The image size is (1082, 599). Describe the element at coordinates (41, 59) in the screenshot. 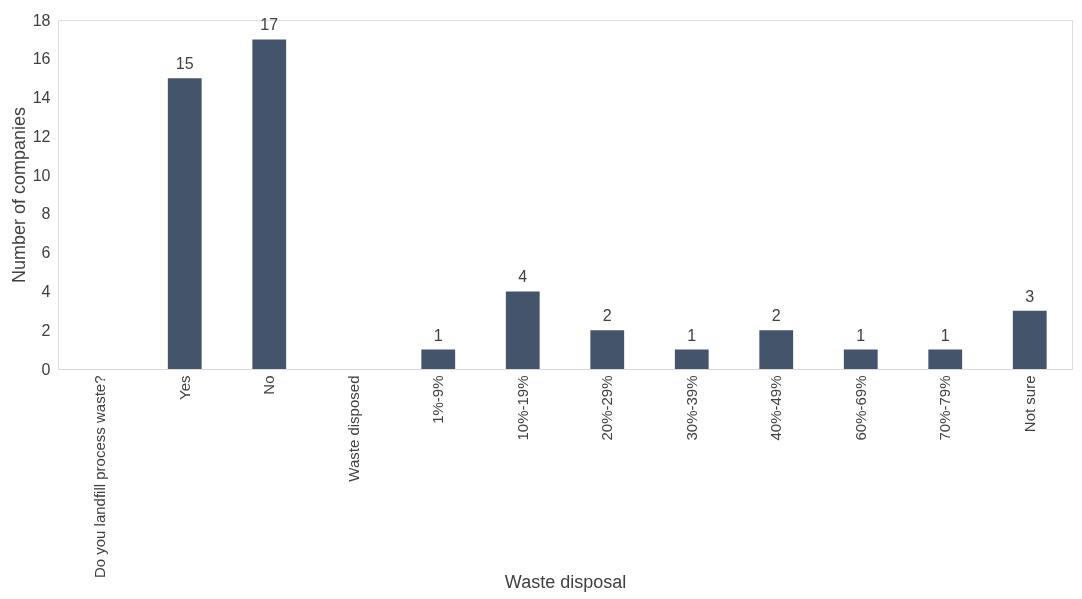

I see `y-tick-label: 16` at that location.